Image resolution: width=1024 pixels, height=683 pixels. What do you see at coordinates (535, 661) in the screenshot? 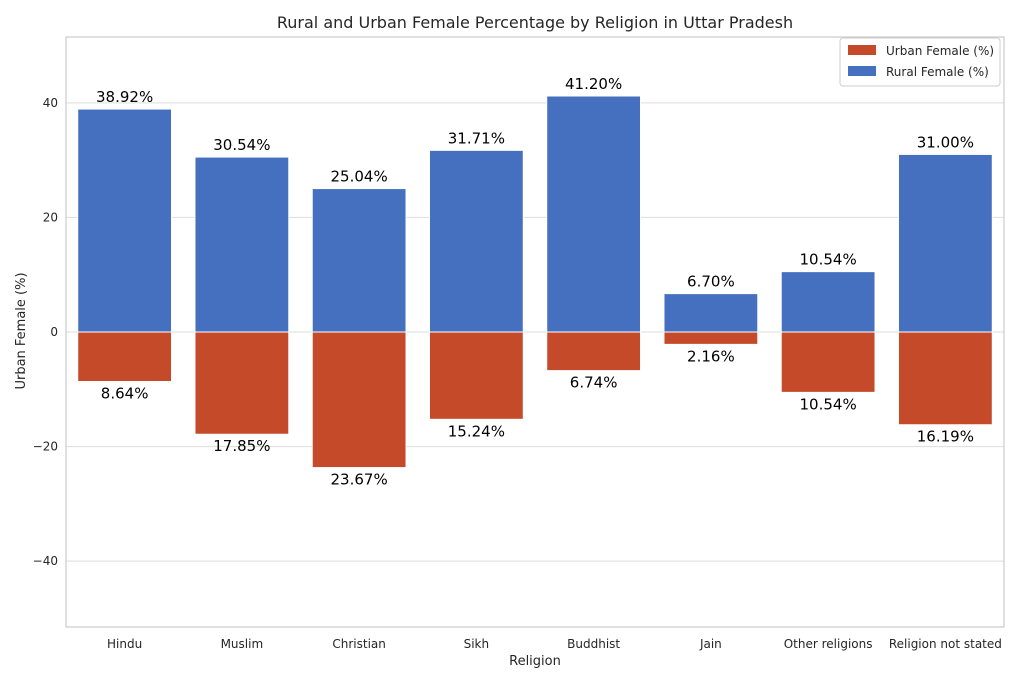
I see `x-axis-label: Religion` at bounding box center [535, 661].